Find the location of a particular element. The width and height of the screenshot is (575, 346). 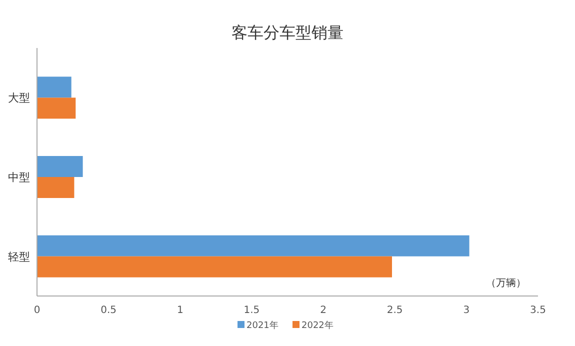

y-tick-label: 大型 is located at coordinates (19, 98).